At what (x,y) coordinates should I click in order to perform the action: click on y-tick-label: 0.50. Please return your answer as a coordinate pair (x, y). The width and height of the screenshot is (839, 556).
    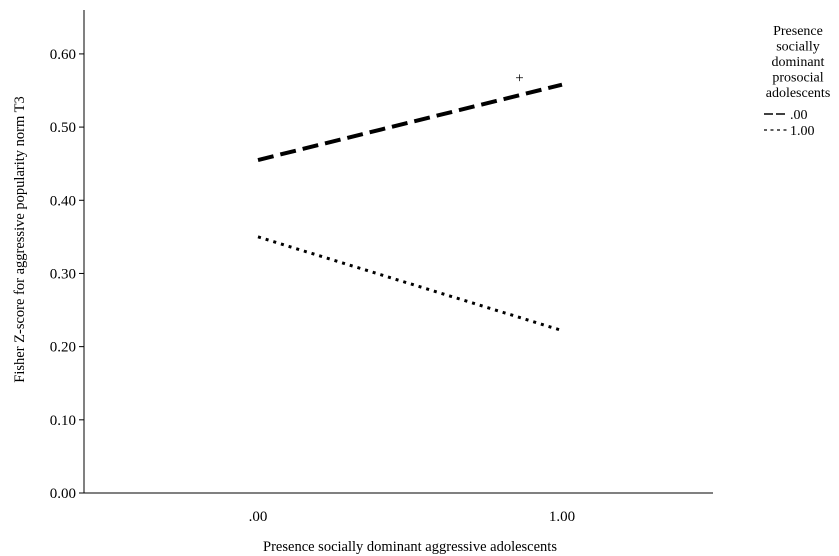
    Looking at the image, I should click on (63, 128).